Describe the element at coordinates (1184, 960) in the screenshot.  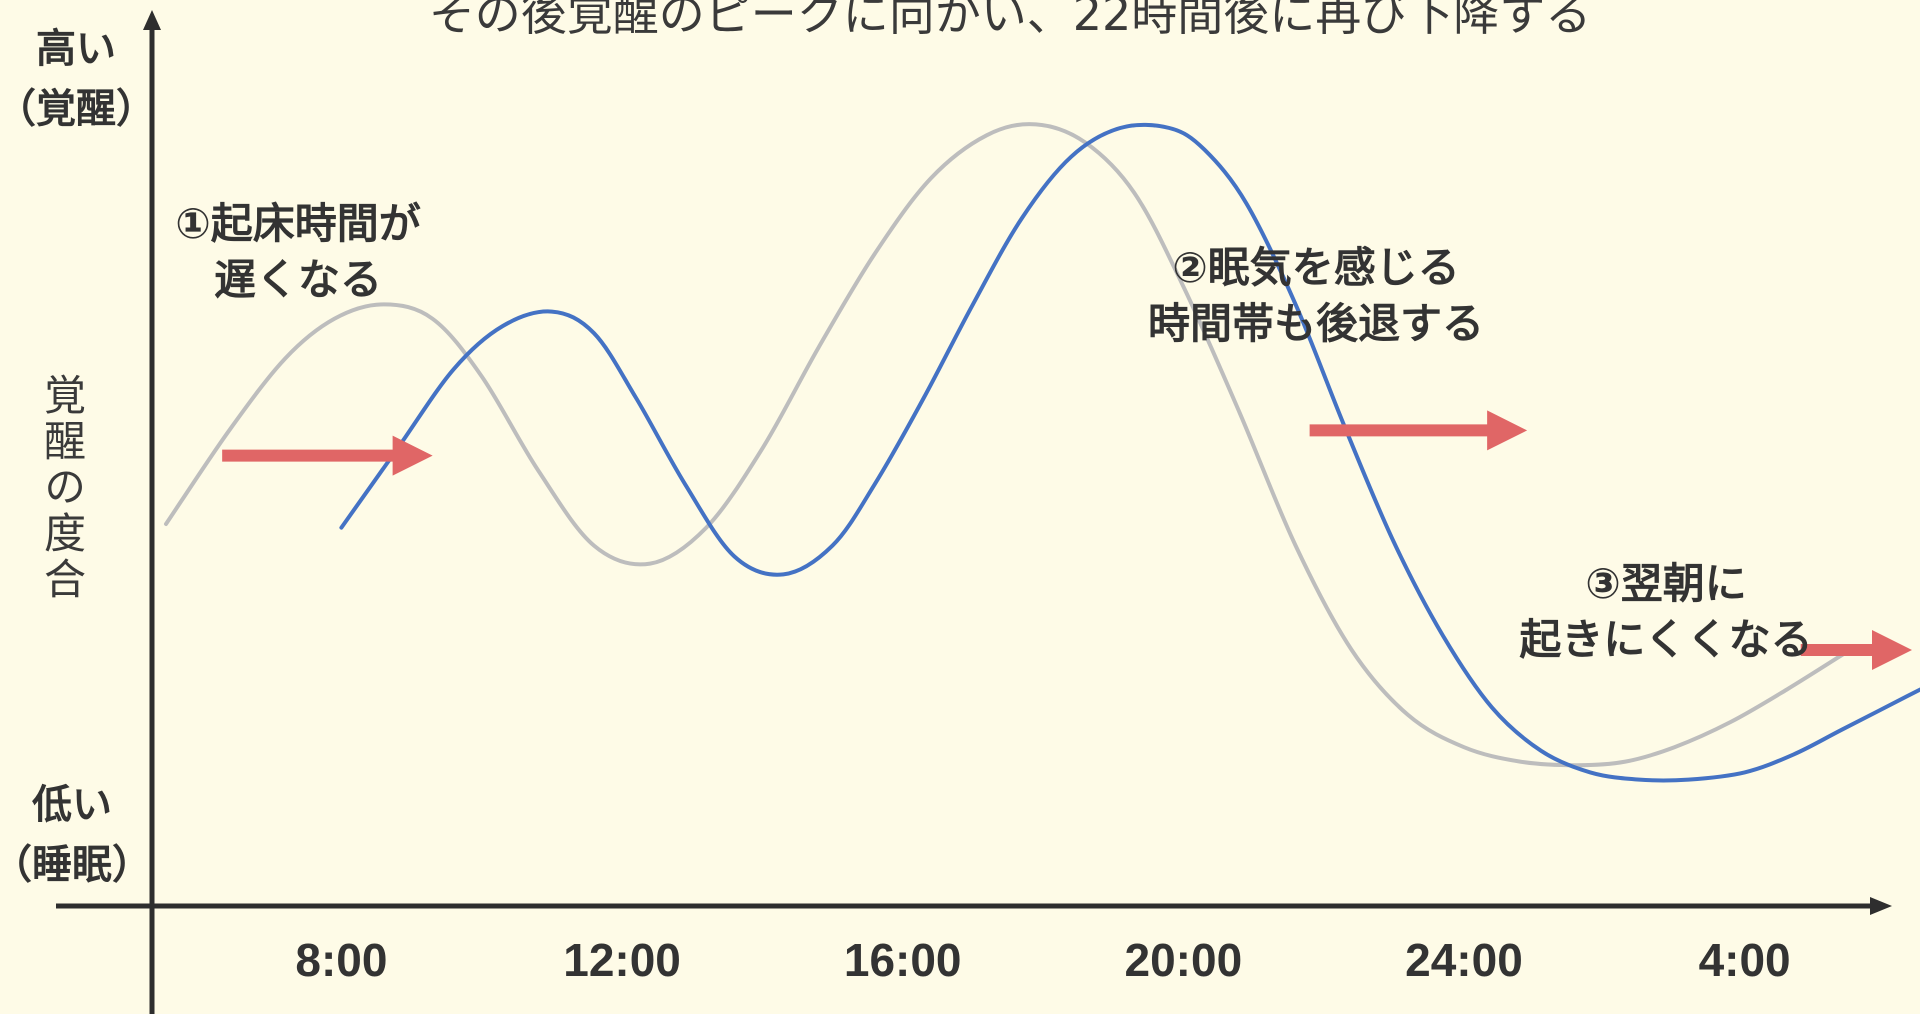
I see `x-tick-label-3: 20:00` at that location.